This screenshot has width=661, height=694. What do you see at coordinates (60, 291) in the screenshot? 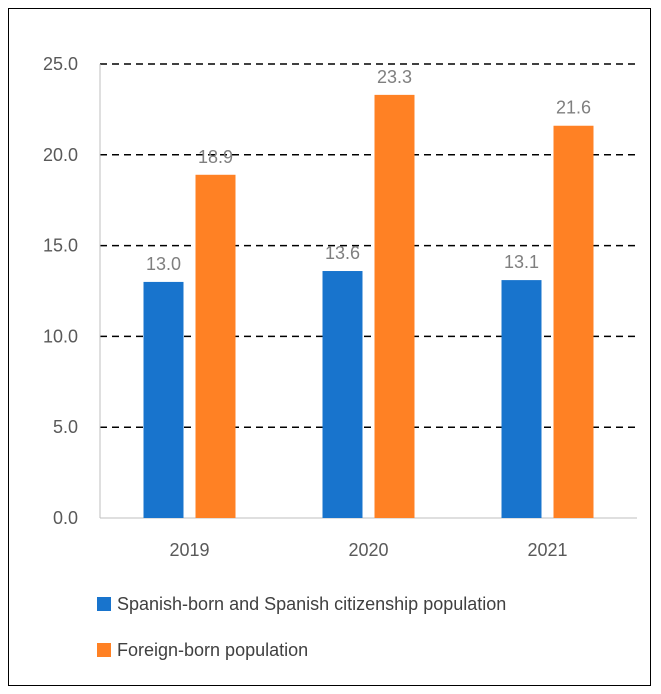
I see `y-axis-ticks: 0.0 5.0 10.0 15.0 20.0 25.0` at bounding box center [60, 291].